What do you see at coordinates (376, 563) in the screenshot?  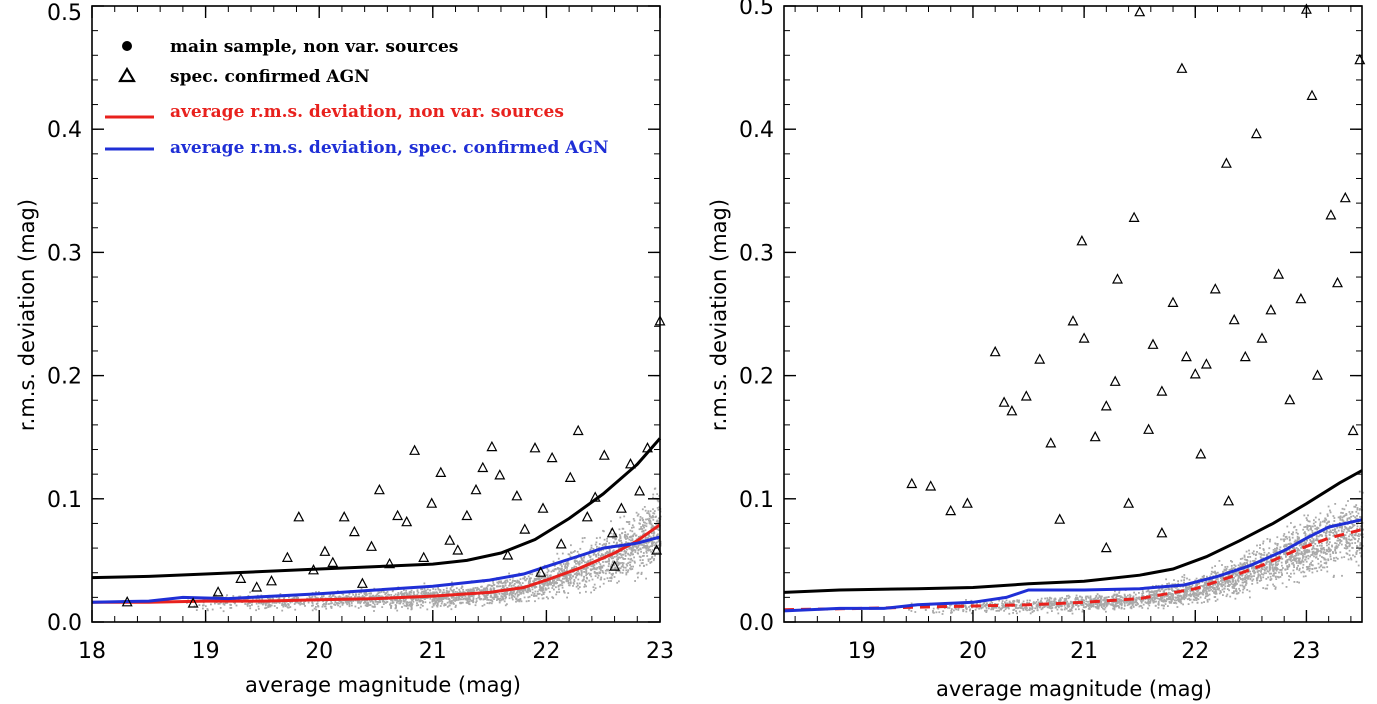 I see `left-red-line` at bounding box center [376, 563].